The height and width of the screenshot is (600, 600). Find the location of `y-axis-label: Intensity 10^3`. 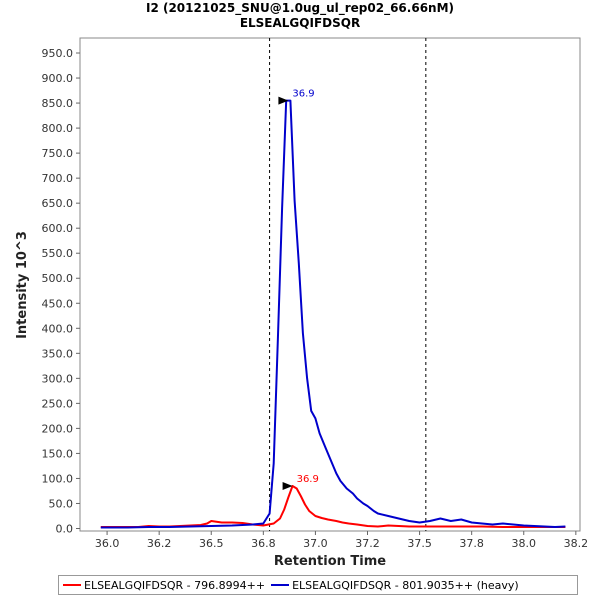

y-axis-label: Intensity 10^3 is located at coordinates (22, 285).